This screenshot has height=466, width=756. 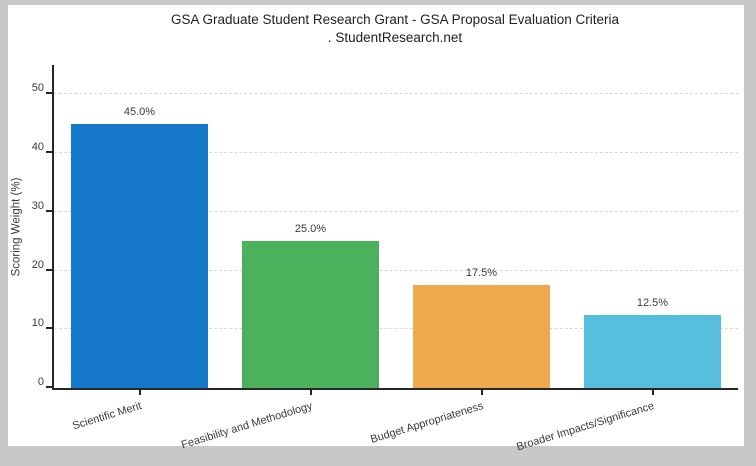 I want to click on bar-budget-appropriateness, so click(x=481, y=336).